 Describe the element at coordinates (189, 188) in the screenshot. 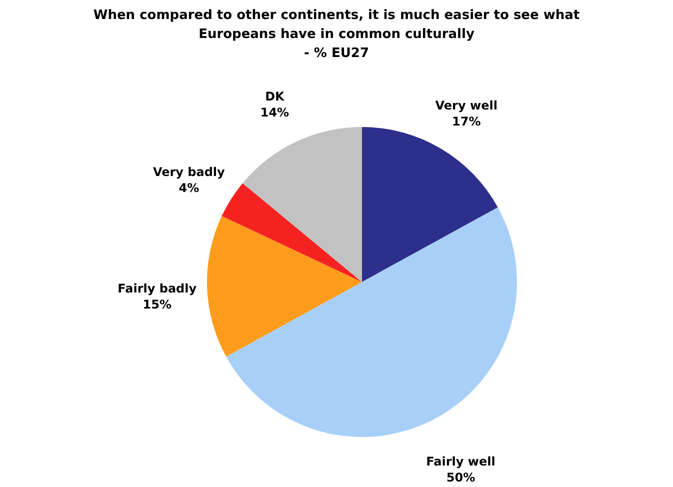

I see `data-label: 4%` at that location.